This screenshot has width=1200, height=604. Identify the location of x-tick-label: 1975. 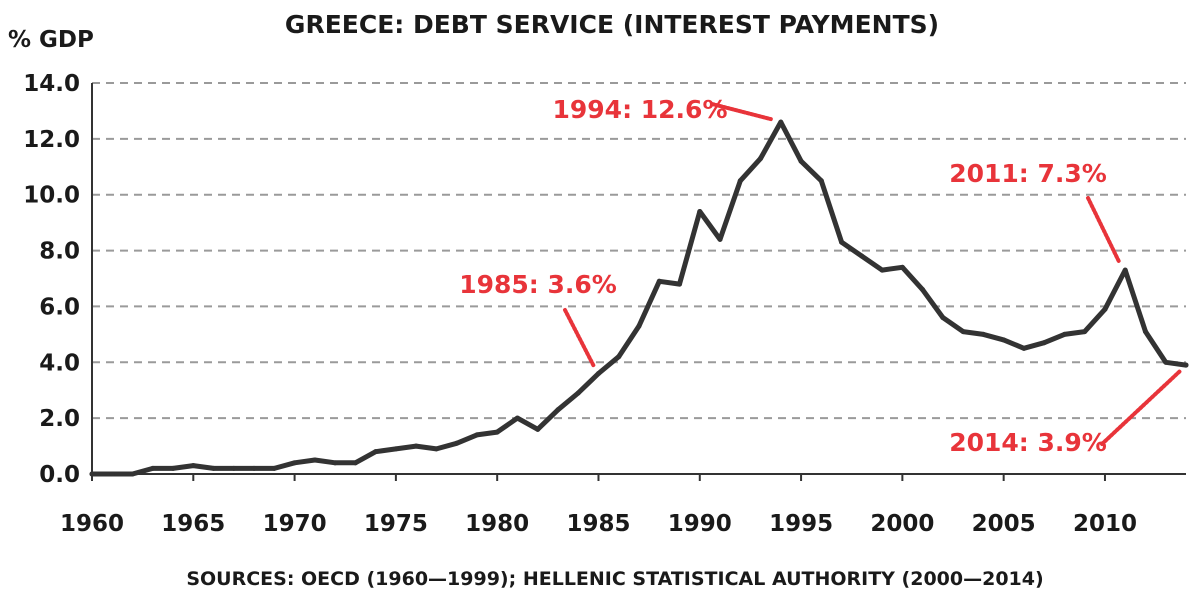
(396, 524).